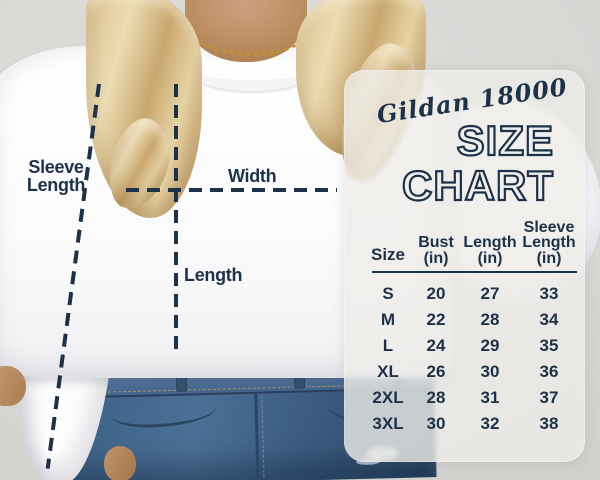  I want to click on size-chart-title: SIZE CHART, so click(478, 163).